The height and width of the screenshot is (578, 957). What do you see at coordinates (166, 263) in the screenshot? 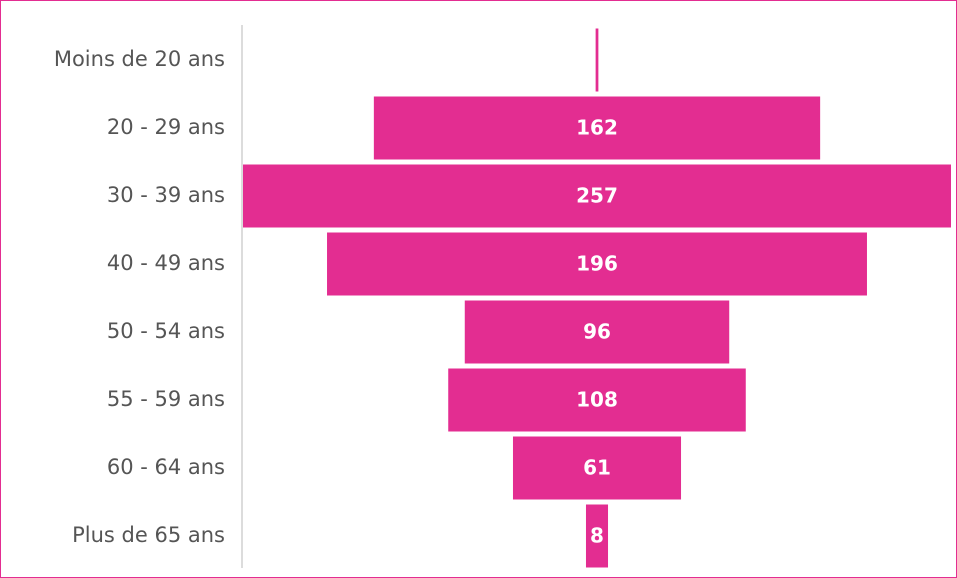
I see `category-label: 40 - 49 ans` at bounding box center [166, 263].